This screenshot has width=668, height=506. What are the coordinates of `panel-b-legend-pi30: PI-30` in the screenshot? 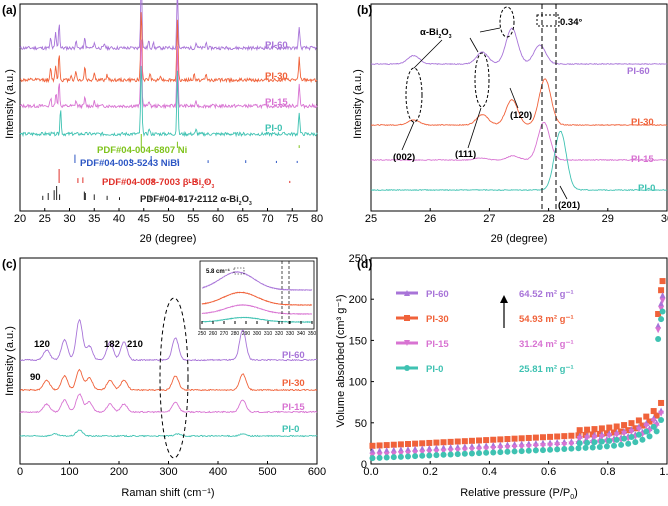 It's located at (642, 122).